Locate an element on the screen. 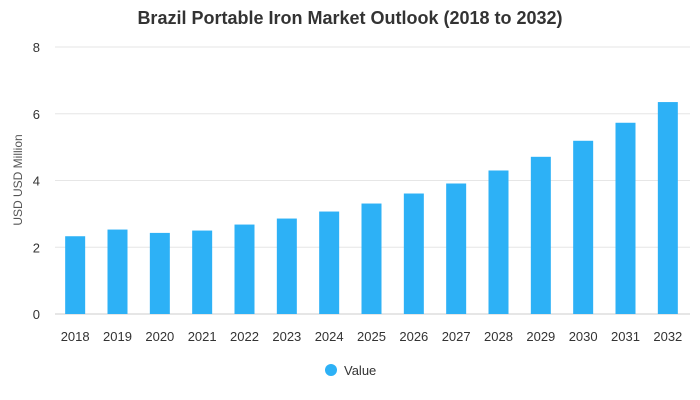 The height and width of the screenshot is (400, 700). bar-2024 is located at coordinates (329, 262).